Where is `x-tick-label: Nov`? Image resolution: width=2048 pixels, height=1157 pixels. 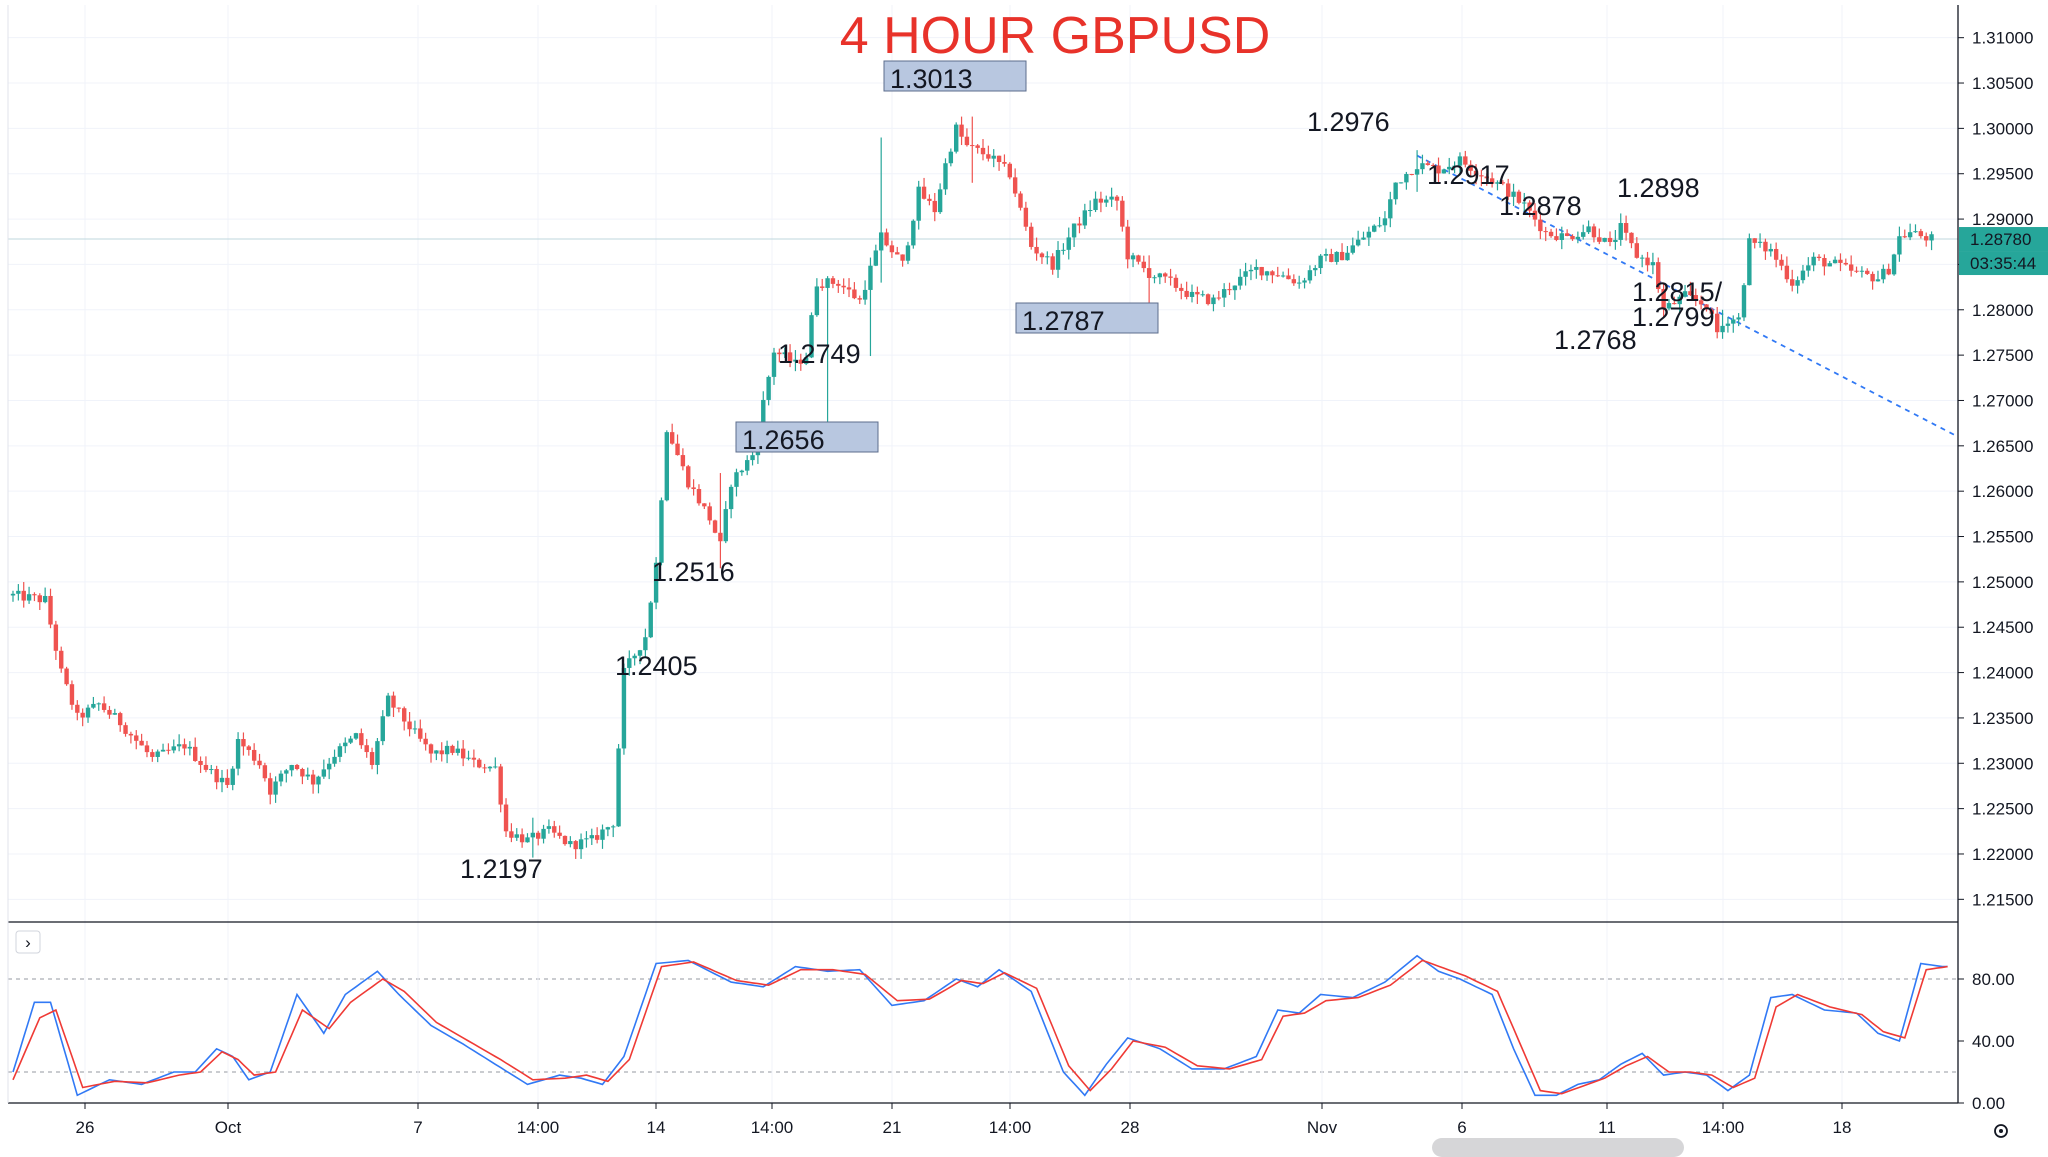 x-tick-label: Nov is located at coordinates (1322, 1127).